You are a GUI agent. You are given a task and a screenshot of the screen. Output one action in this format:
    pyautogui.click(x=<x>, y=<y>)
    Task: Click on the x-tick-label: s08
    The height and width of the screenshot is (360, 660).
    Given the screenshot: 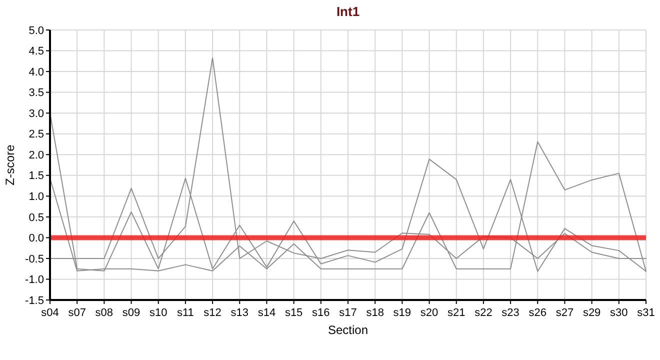 What is the action you would take?
    pyautogui.click(x=104, y=313)
    